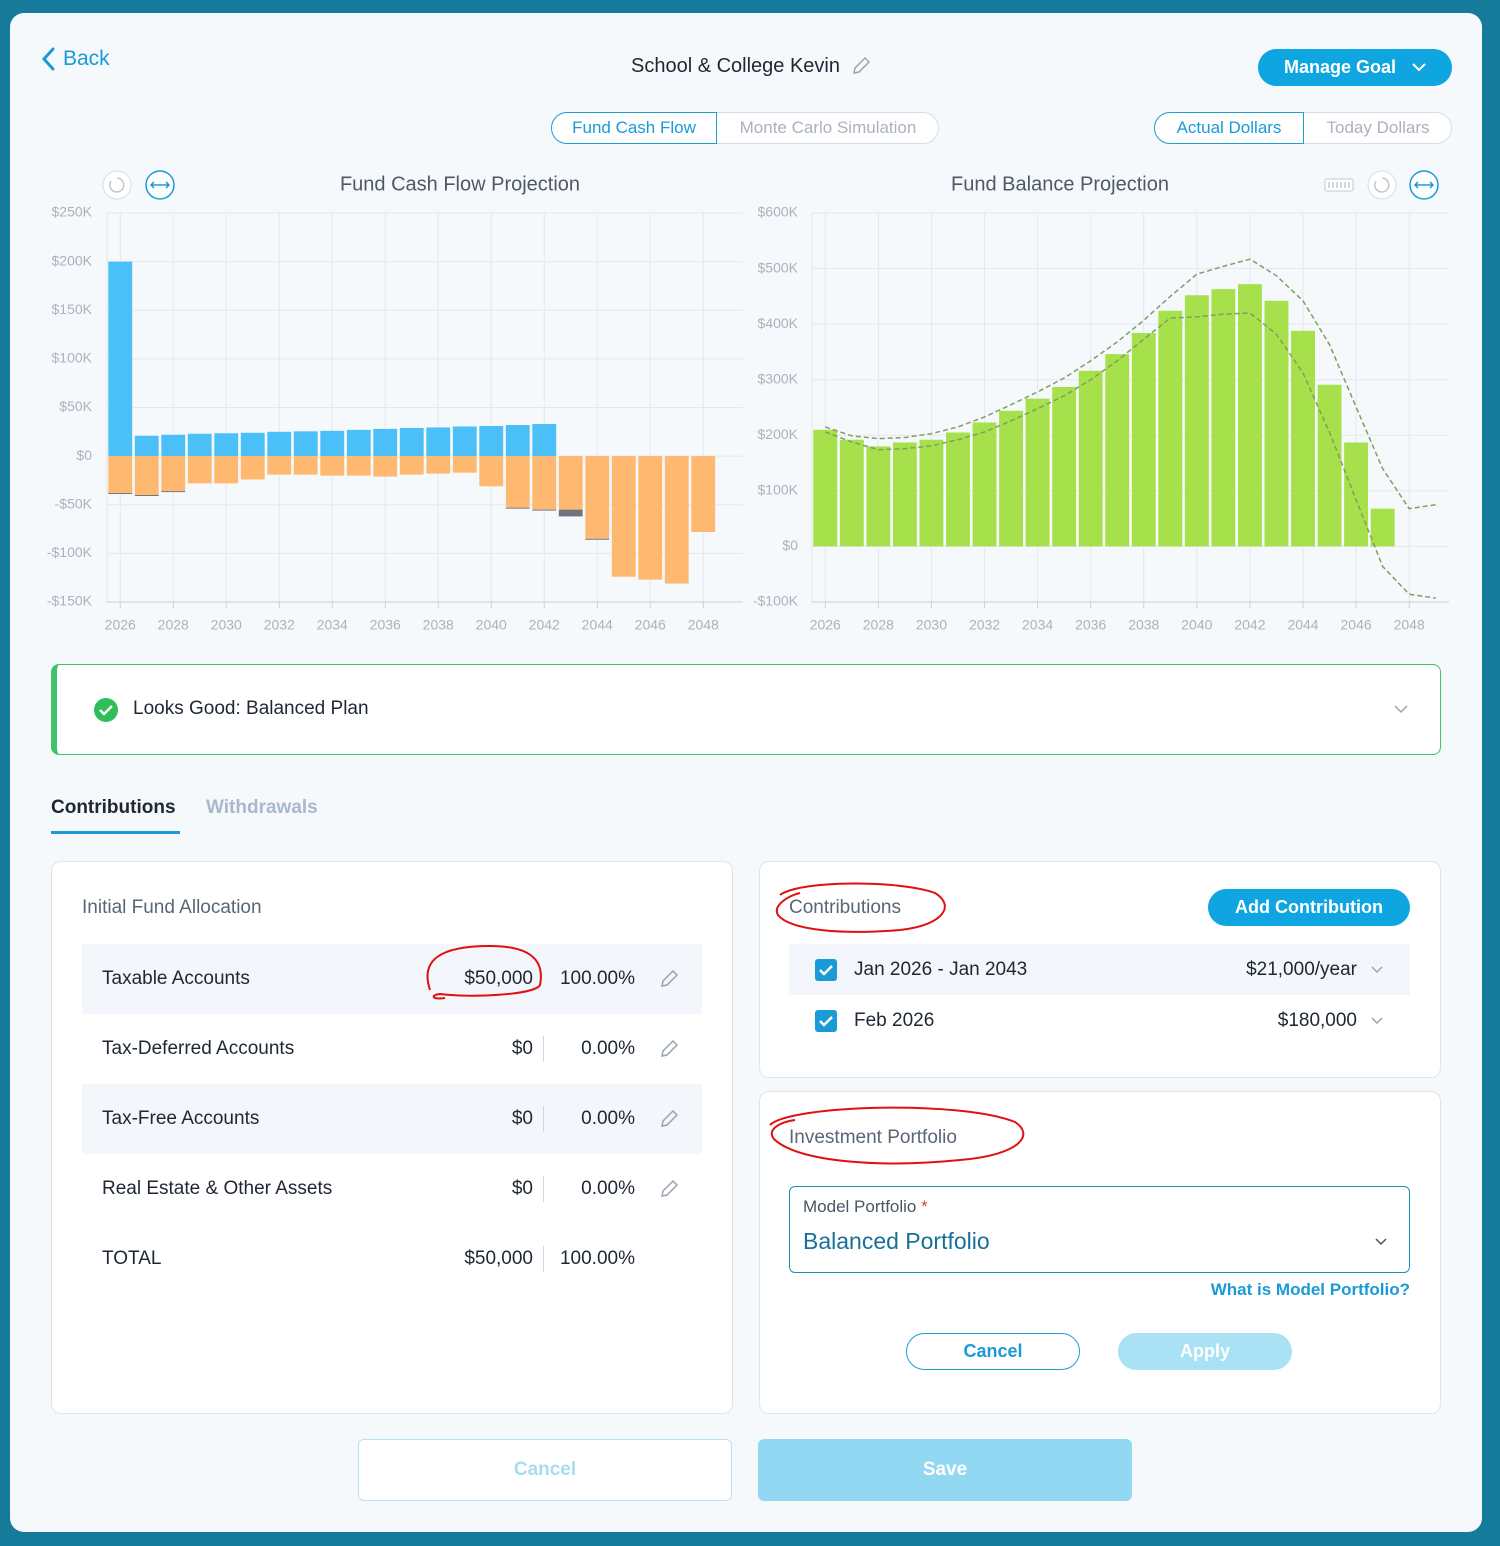  I want to click on y-tick-label: $250K, so click(72, 212).